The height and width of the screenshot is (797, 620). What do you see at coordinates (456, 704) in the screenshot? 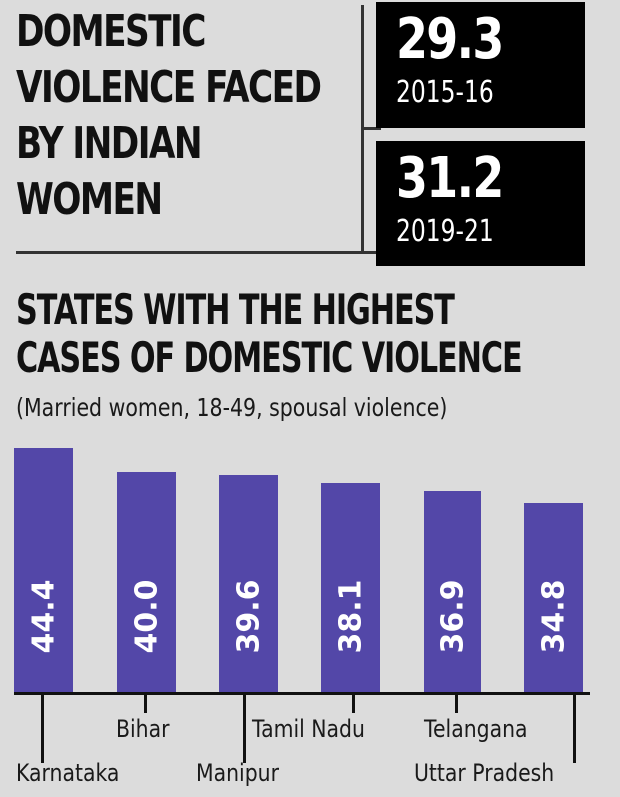
I see `tick-telangana` at bounding box center [456, 704].